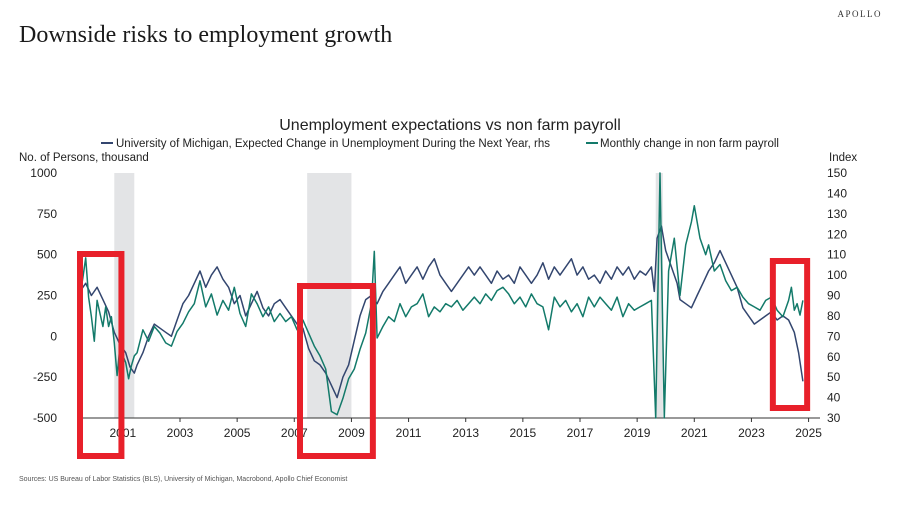 The height and width of the screenshot is (514, 900). Describe the element at coordinates (45, 418) in the screenshot. I see `y-left-tick-label: -500` at that location.